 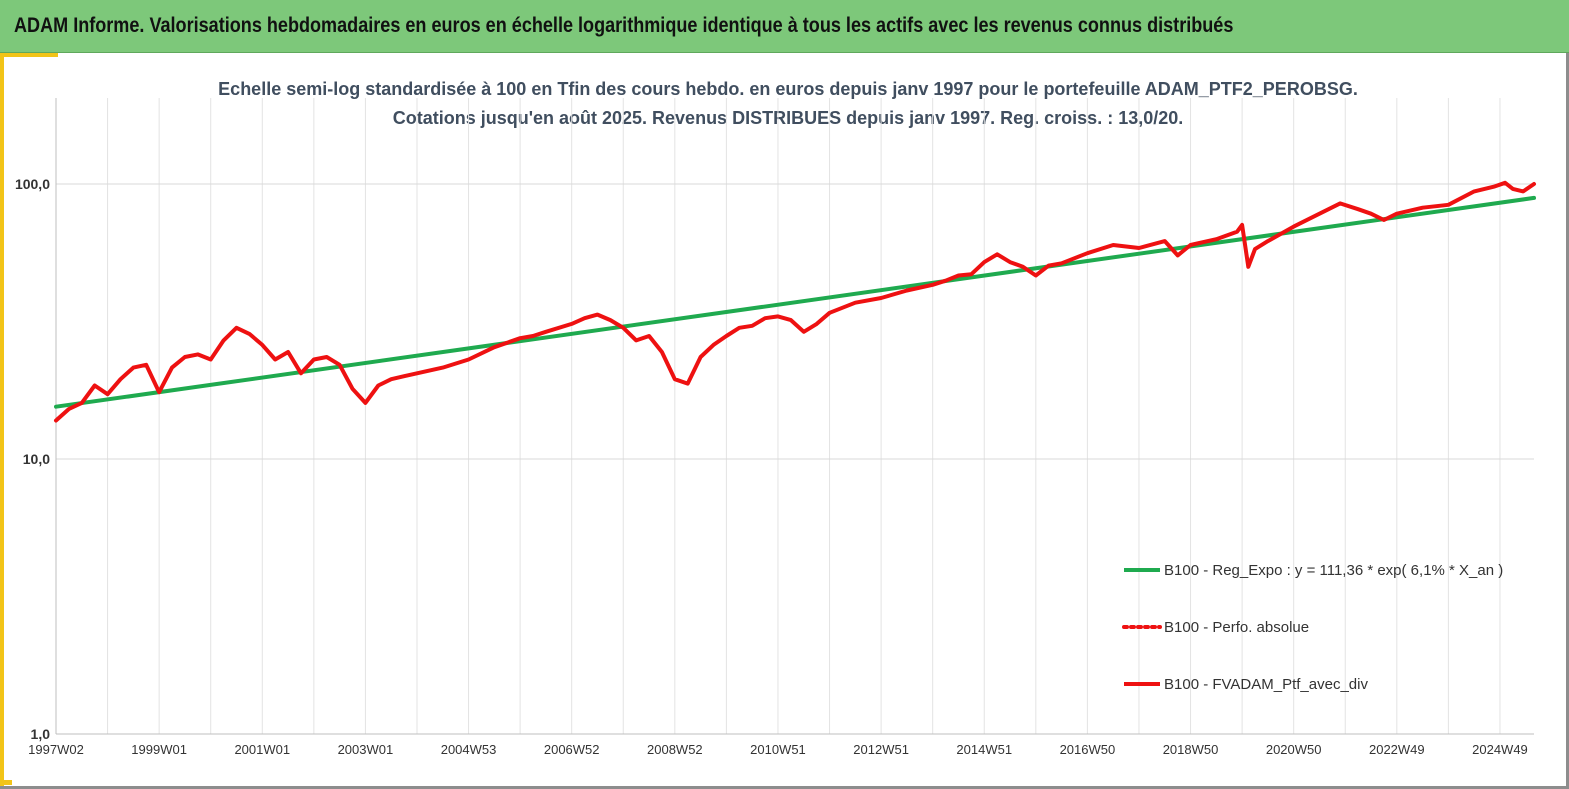 I want to click on y-tick-label: 10,0, so click(x=36, y=459).